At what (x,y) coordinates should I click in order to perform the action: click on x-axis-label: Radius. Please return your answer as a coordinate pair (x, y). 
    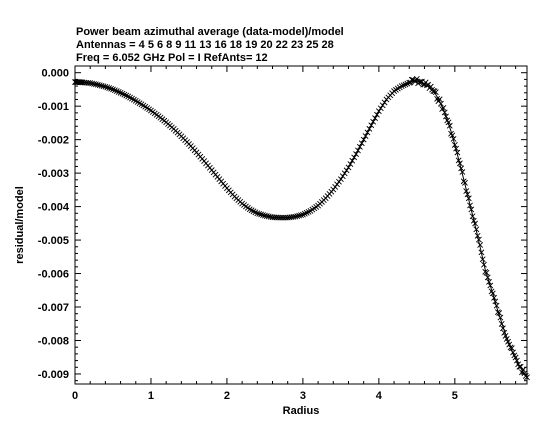
    Looking at the image, I should click on (301, 411).